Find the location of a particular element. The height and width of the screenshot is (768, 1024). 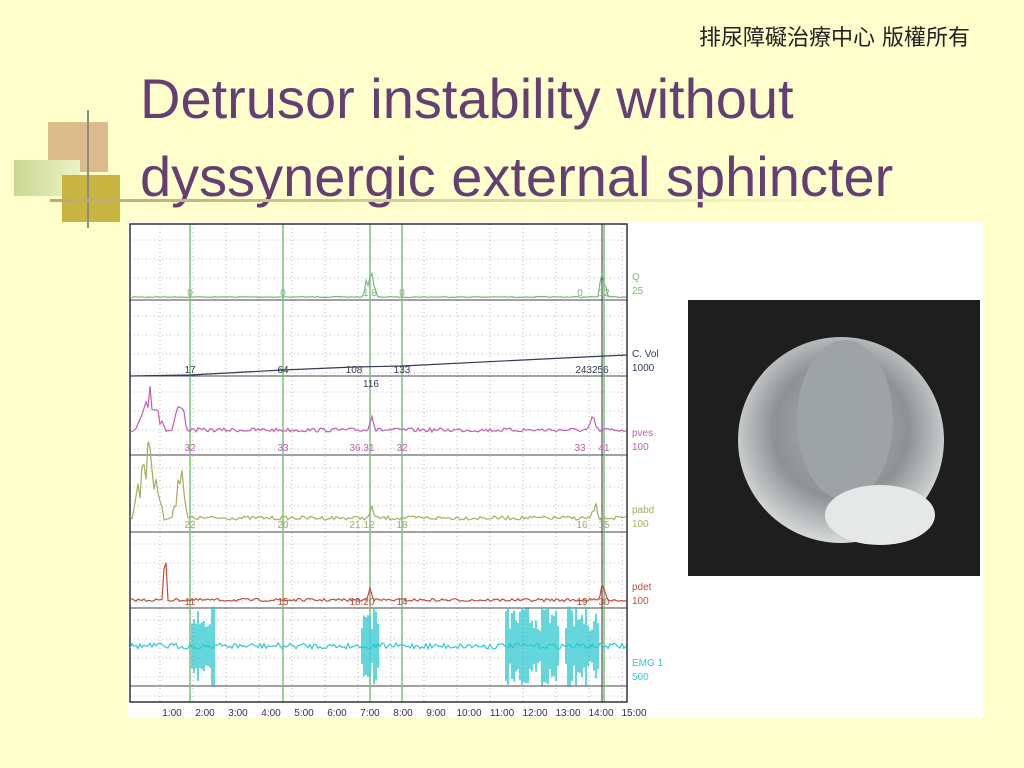

channel-label: pves is located at coordinates (642, 433).